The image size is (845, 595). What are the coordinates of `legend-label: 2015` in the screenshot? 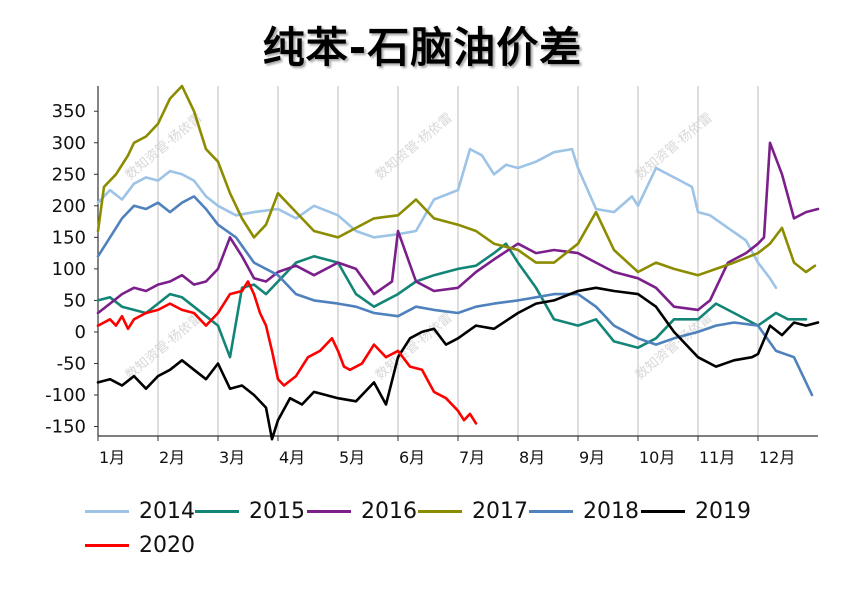 It's located at (277, 511).